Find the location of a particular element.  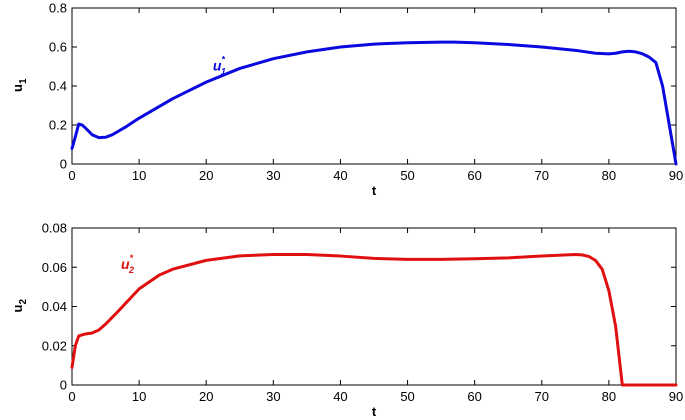

top-xtick-label: 40 is located at coordinates (340, 175).